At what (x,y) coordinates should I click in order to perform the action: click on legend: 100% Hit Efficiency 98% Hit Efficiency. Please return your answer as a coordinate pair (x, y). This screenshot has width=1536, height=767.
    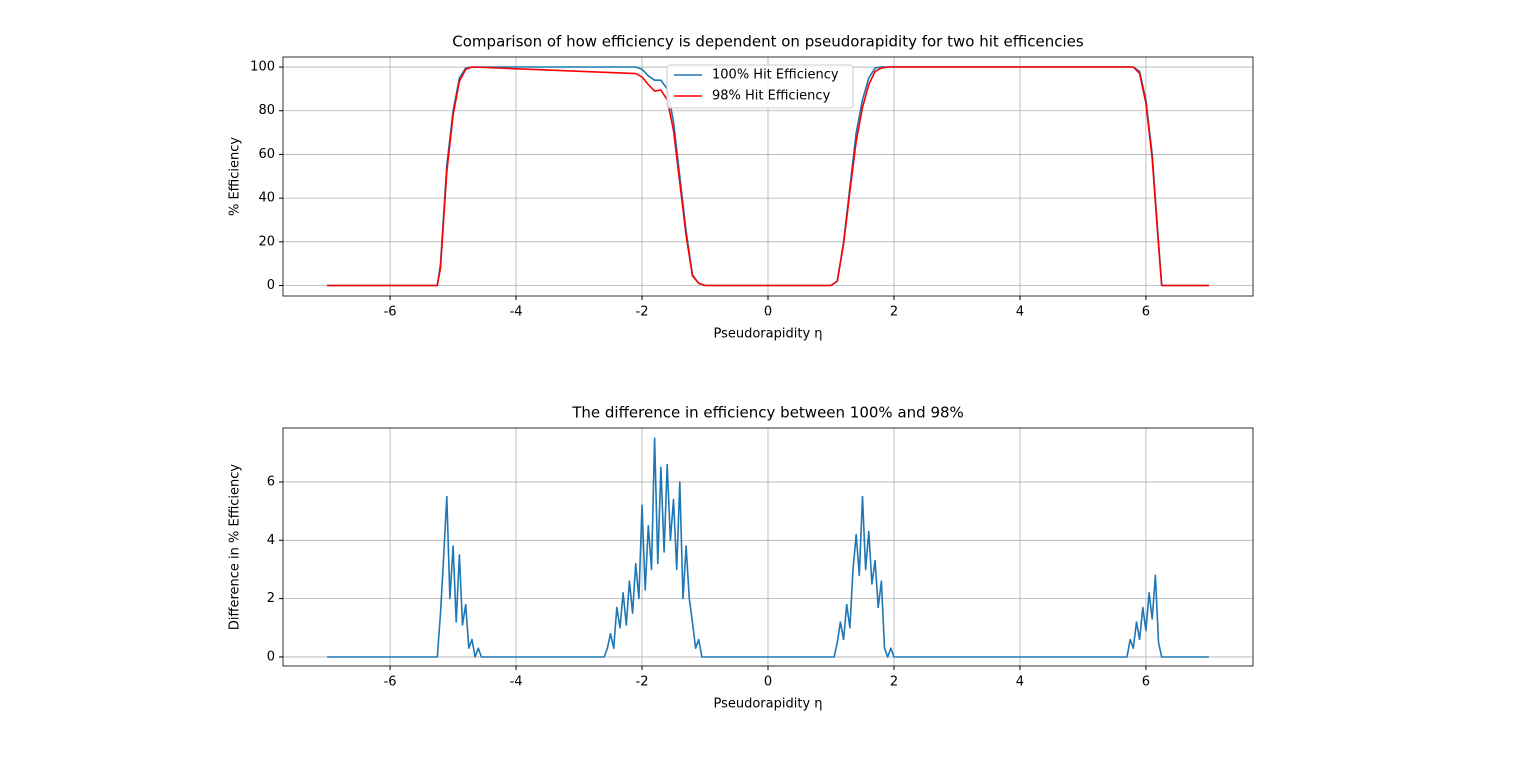
    Looking at the image, I should click on (760, 86).